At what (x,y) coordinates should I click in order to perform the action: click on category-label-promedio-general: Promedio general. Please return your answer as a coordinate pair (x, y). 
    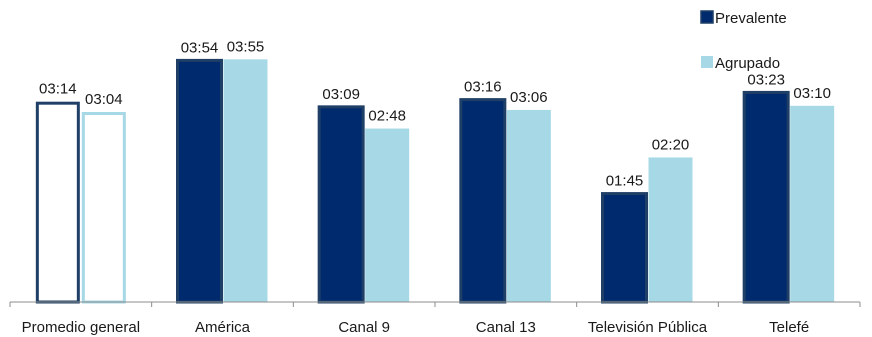
    Looking at the image, I should click on (81, 327).